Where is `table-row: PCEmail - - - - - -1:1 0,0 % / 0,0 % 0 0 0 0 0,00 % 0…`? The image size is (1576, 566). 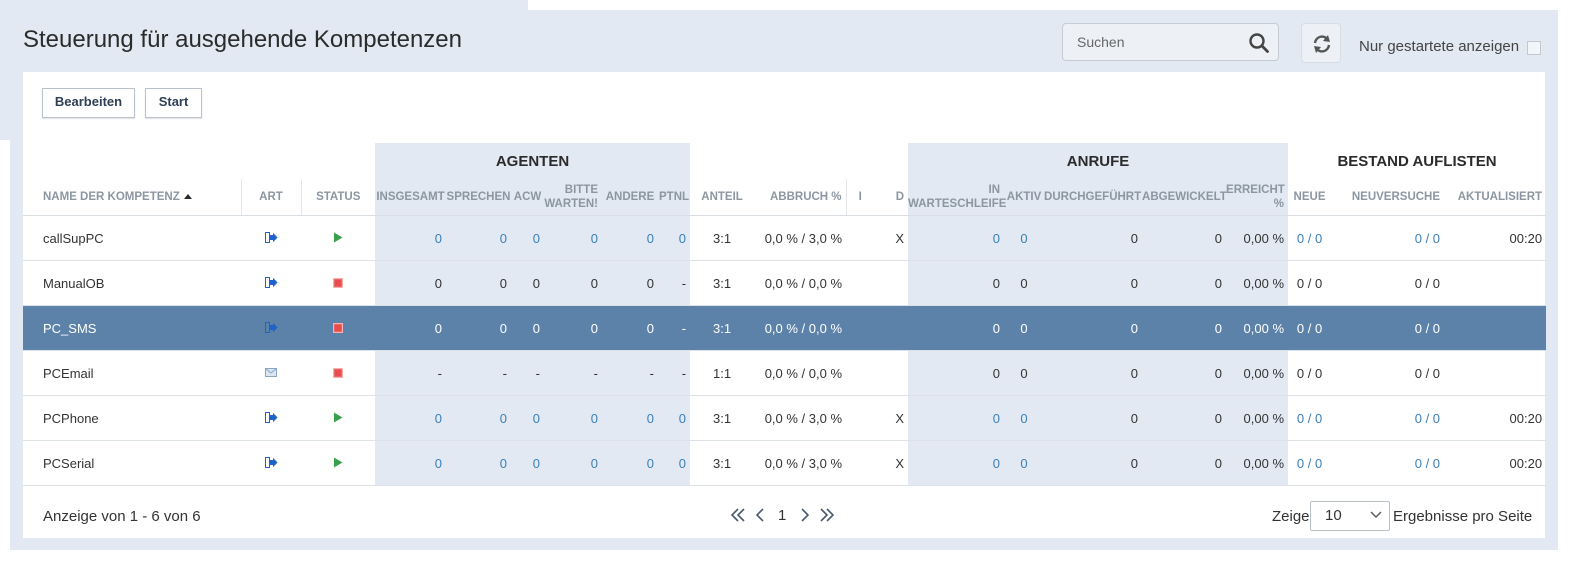
table-row: PCEmail - - - - - -1:1 0,0 % / 0,0 % 0 0 0 0 0,00 % 0… is located at coordinates (785, 373).